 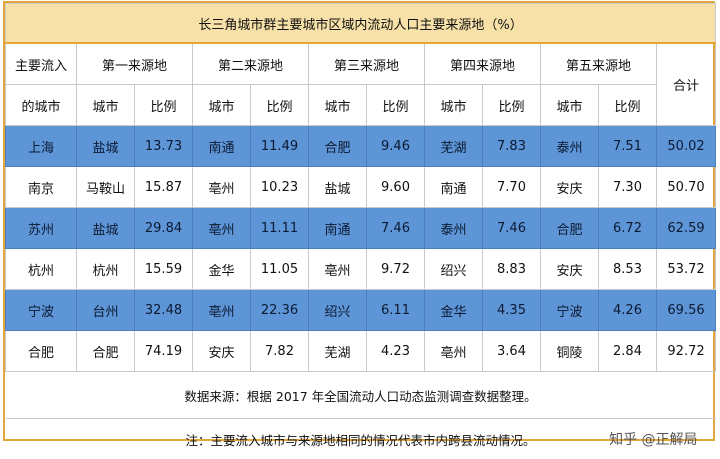 What do you see at coordinates (106, 269) in the screenshot?
I see `source-city-cell: 杭州` at bounding box center [106, 269].